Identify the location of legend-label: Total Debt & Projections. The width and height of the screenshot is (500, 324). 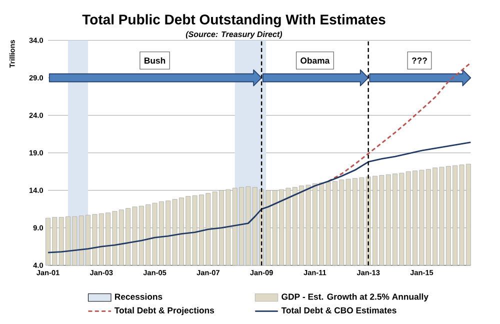
(164, 311).